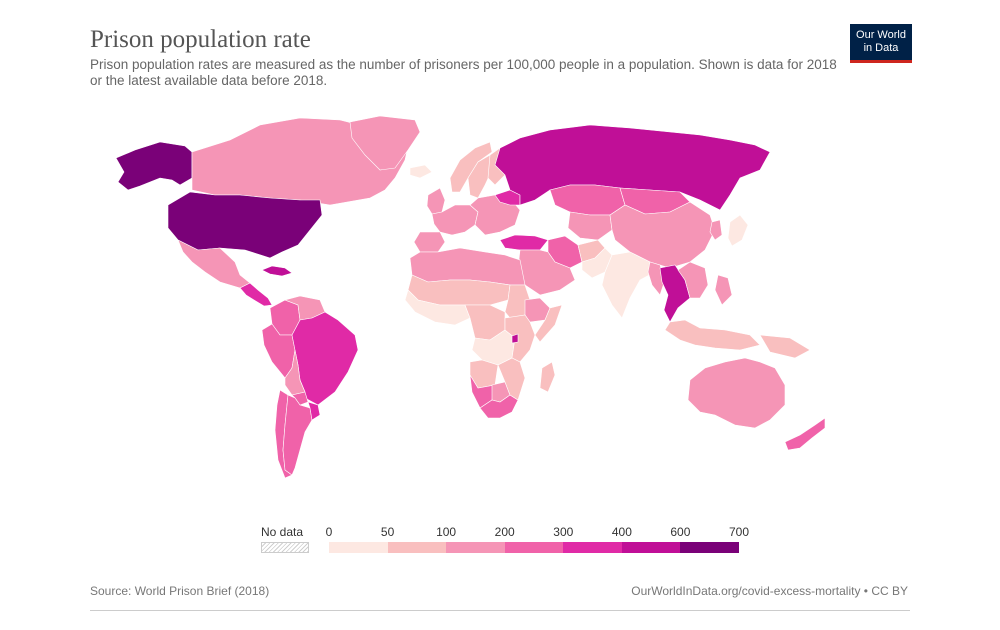 The image size is (1000, 630). Describe the element at coordinates (500, 610) in the screenshot. I see `footer-divider` at that location.